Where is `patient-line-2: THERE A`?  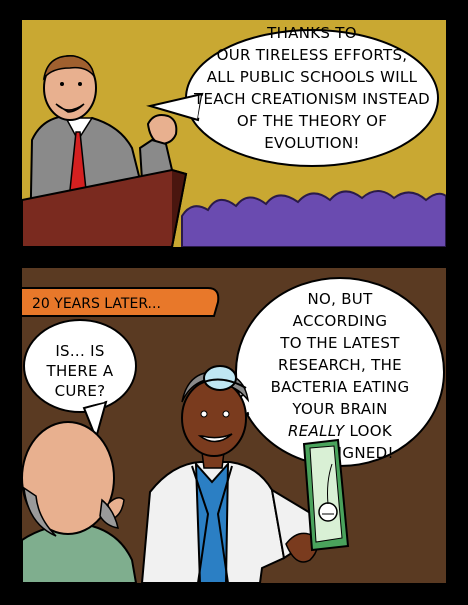 patient-line-2: THERE A is located at coordinates (80, 371).